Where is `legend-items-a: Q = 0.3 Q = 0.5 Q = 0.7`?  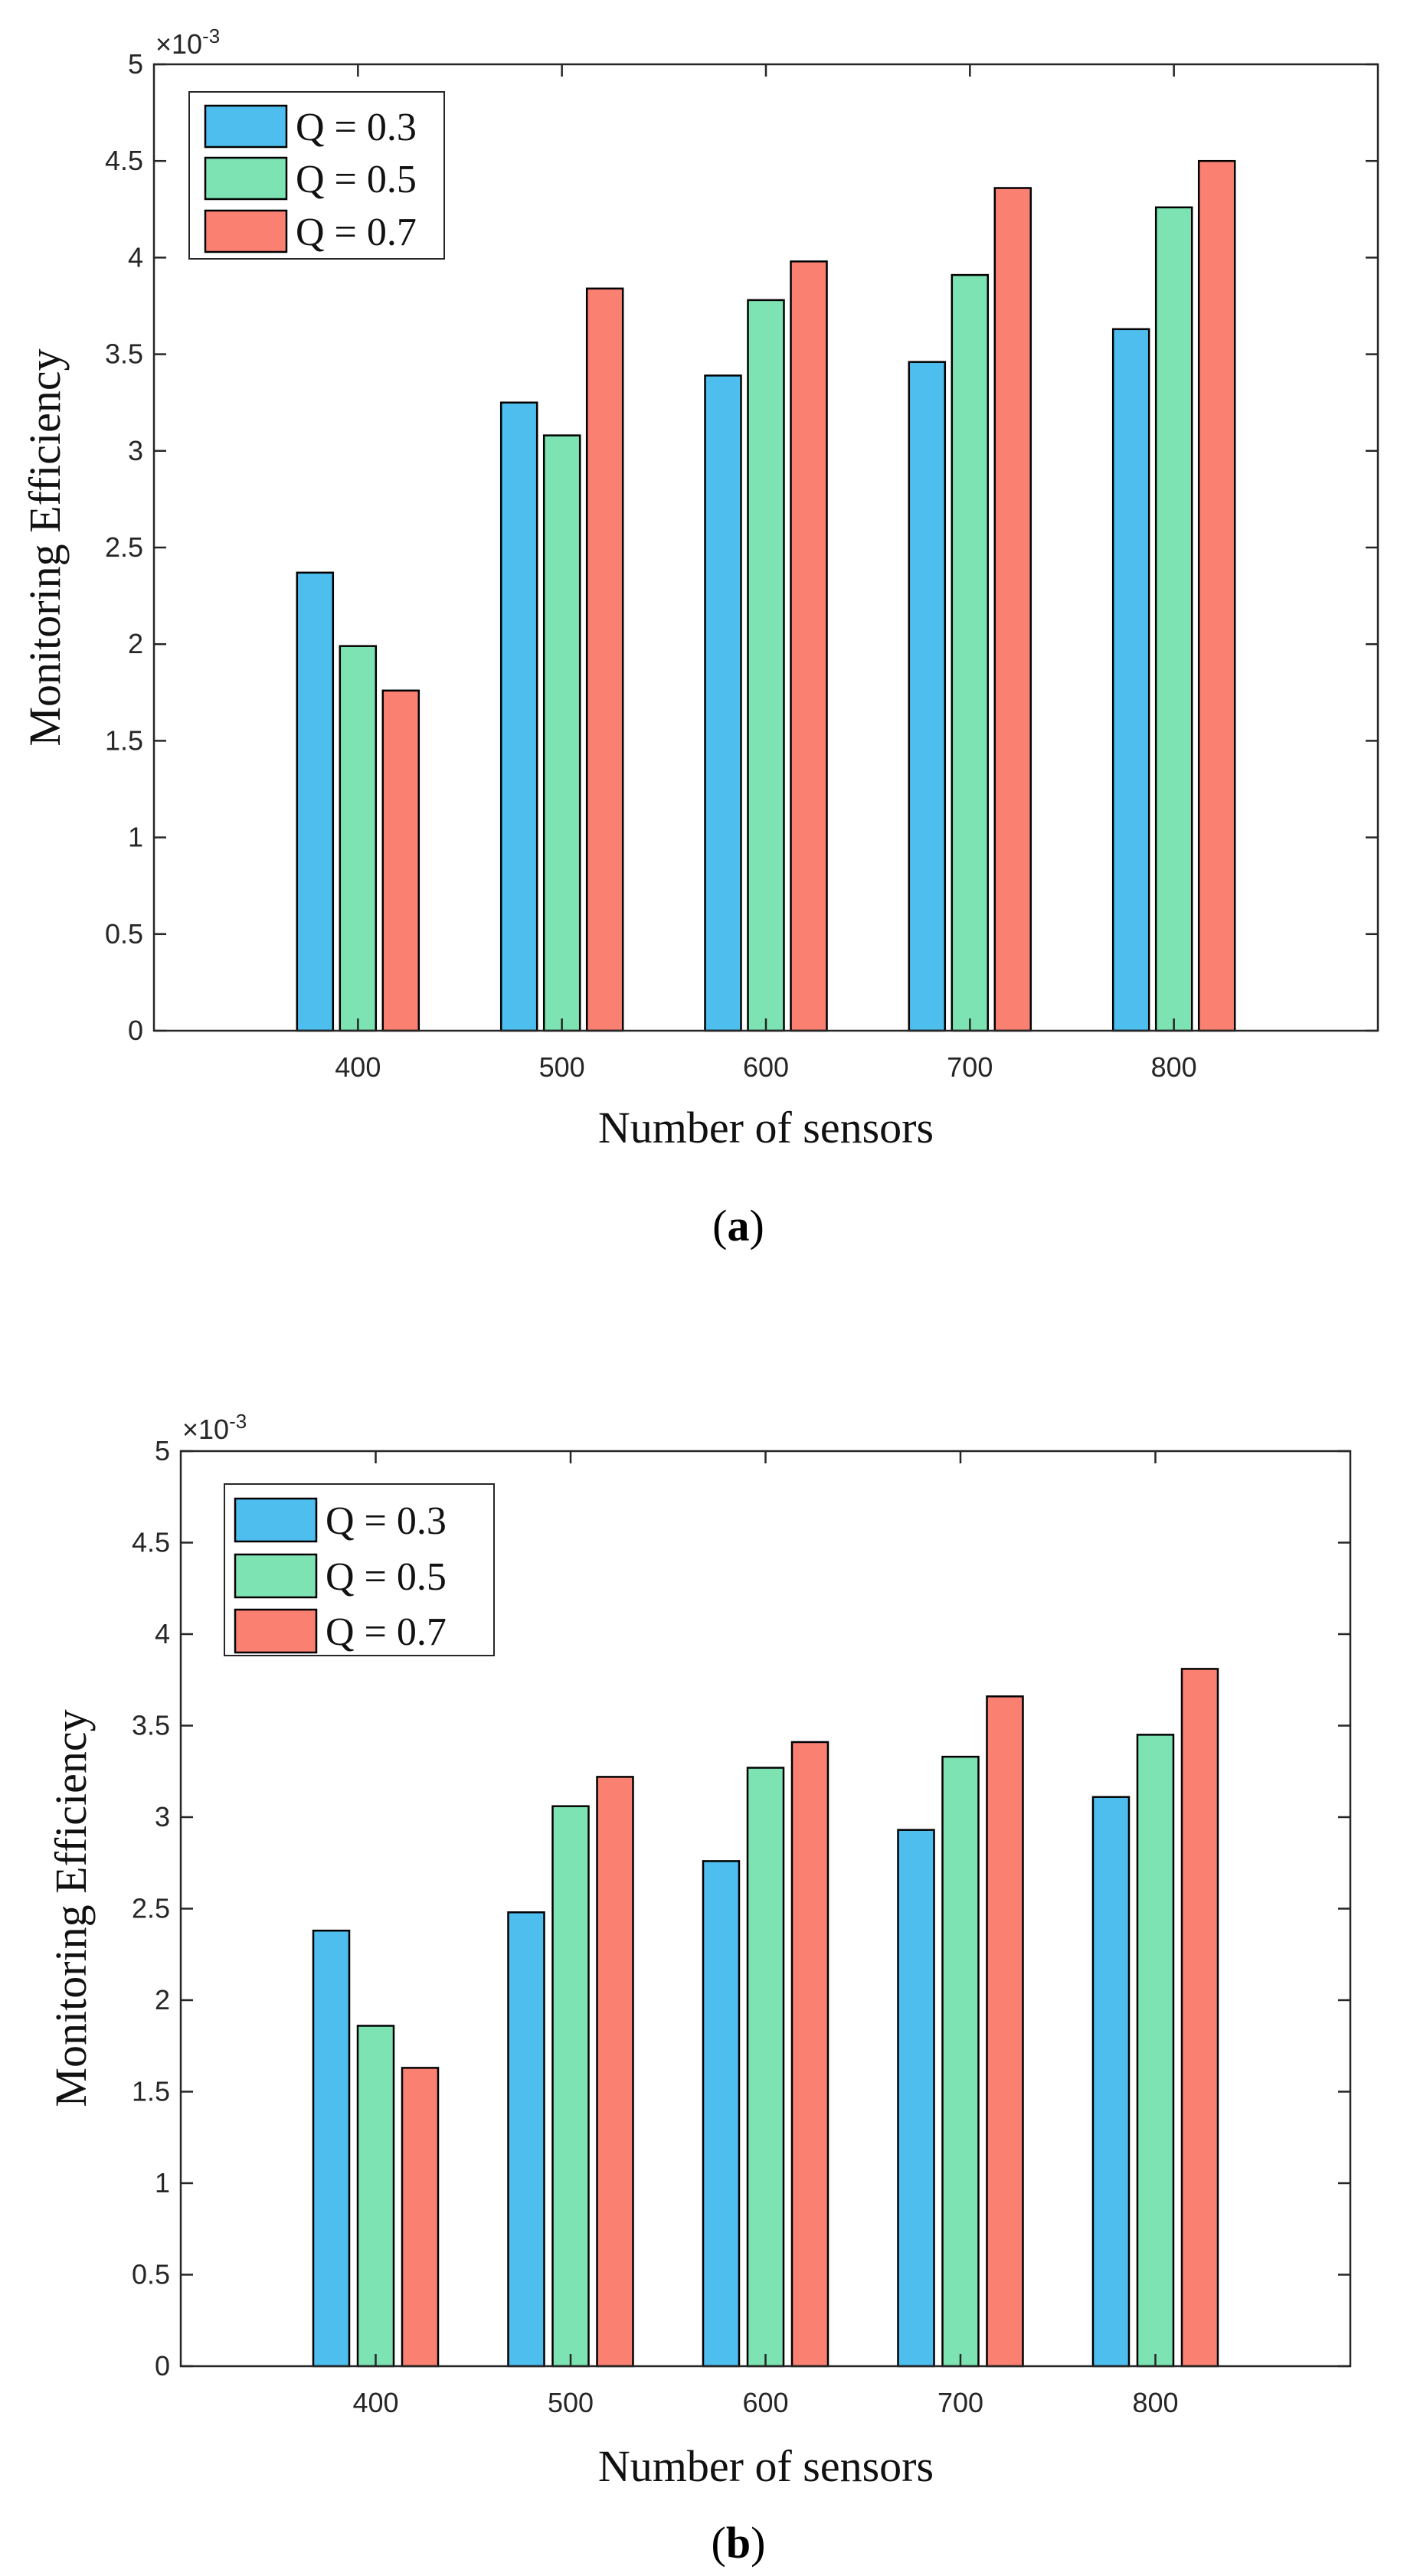 legend-items-a: Q = 0.3 Q = 0.5 Q = 0.7 is located at coordinates (310, 179).